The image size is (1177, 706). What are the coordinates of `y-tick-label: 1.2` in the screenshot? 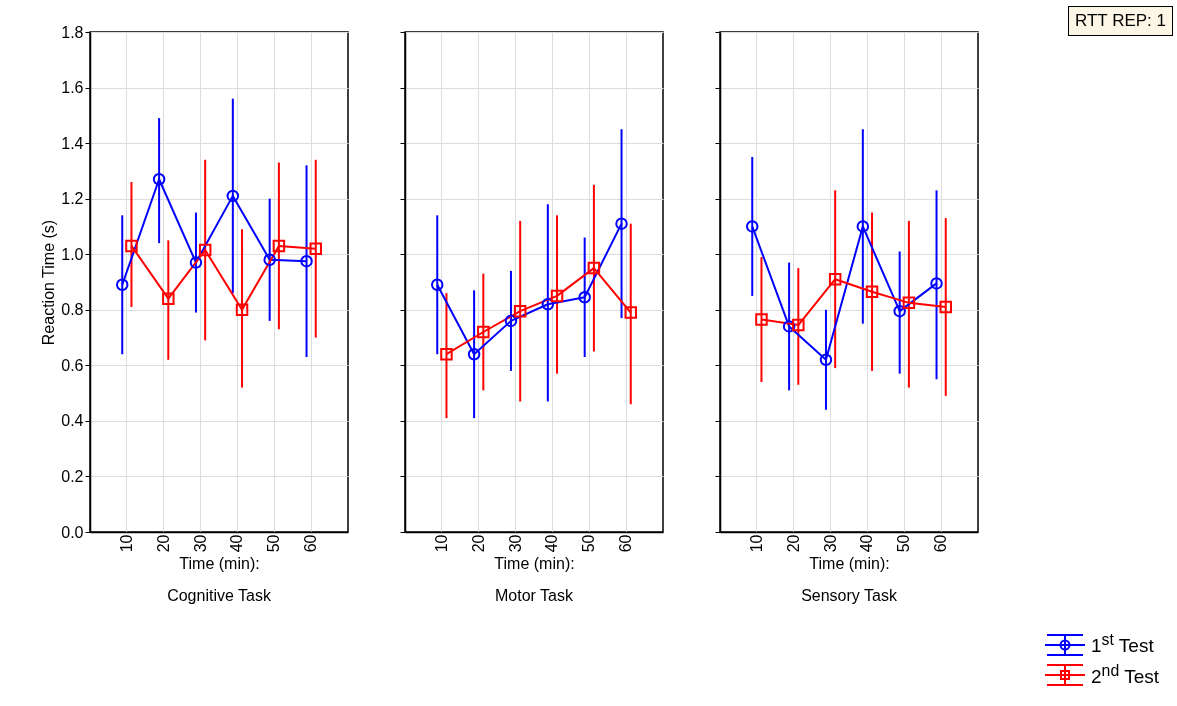 It's located at (72, 199).